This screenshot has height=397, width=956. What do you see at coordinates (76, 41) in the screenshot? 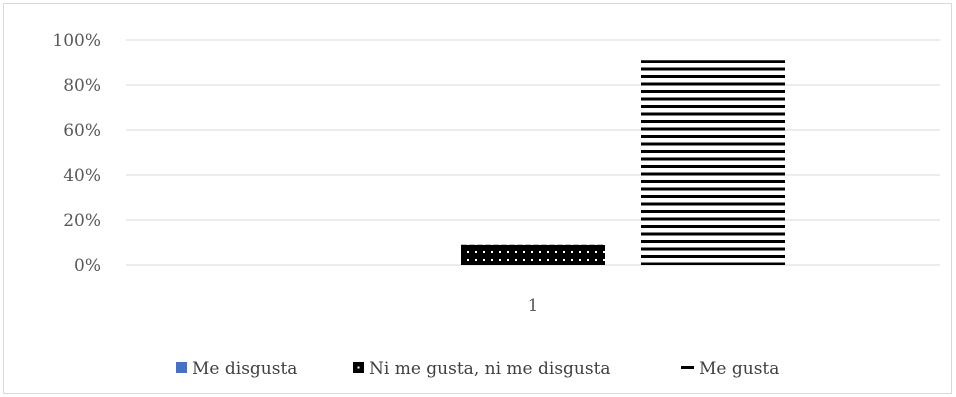
I see `y-tick-label: 100%` at bounding box center [76, 41].